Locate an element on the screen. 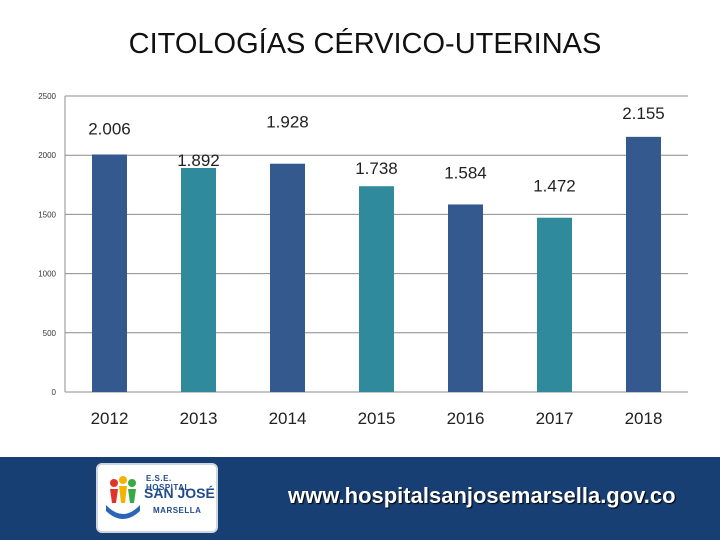 The image size is (720, 540). logo-line3: MARSELLA is located at coordinates (177, 510).